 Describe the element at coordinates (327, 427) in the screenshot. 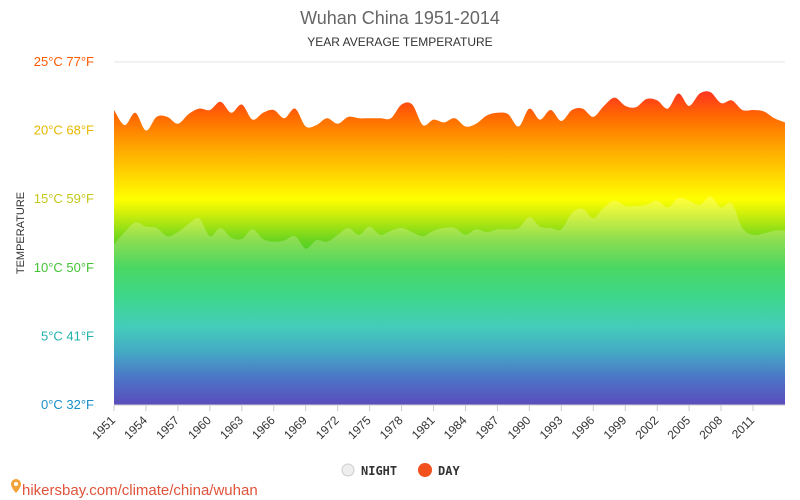

I see `x-tick-label: 1972` at that location.